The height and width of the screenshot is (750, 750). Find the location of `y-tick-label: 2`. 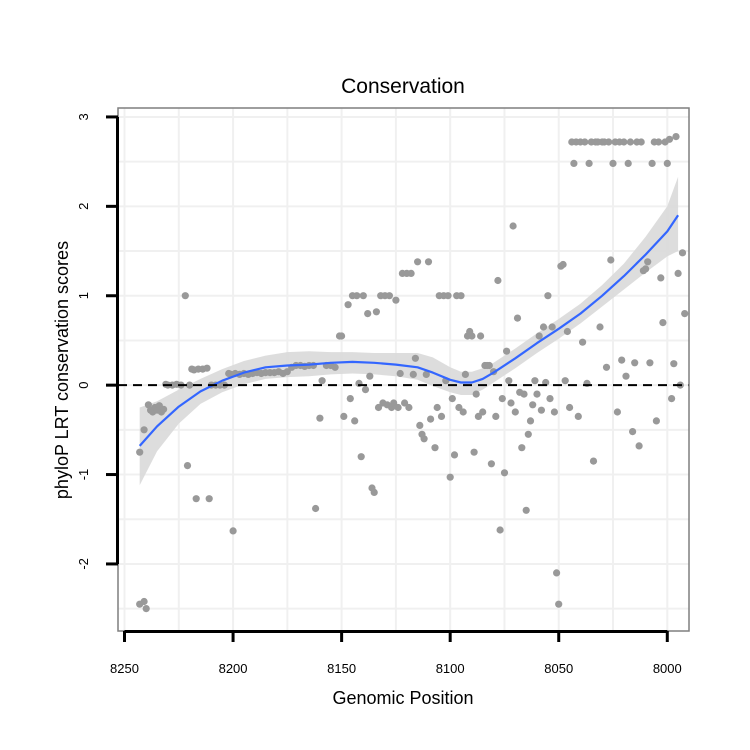

y-tick-label: 2 is located at coordinates (83, 206).